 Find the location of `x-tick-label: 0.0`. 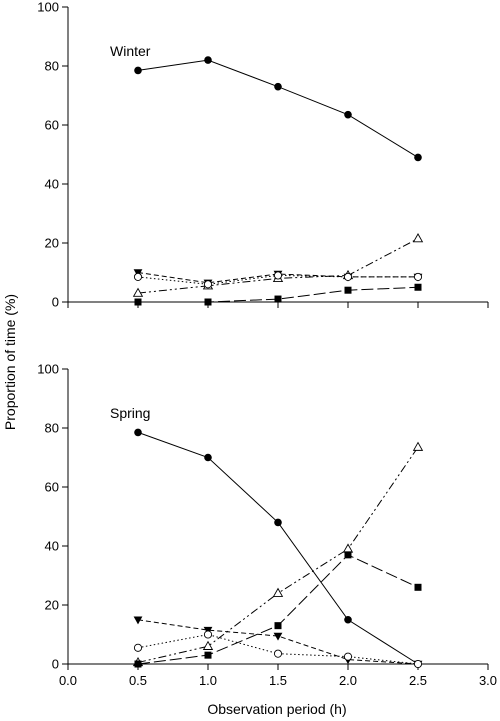

x-tick-label: 0.0 is located at coordinates (68, 680).